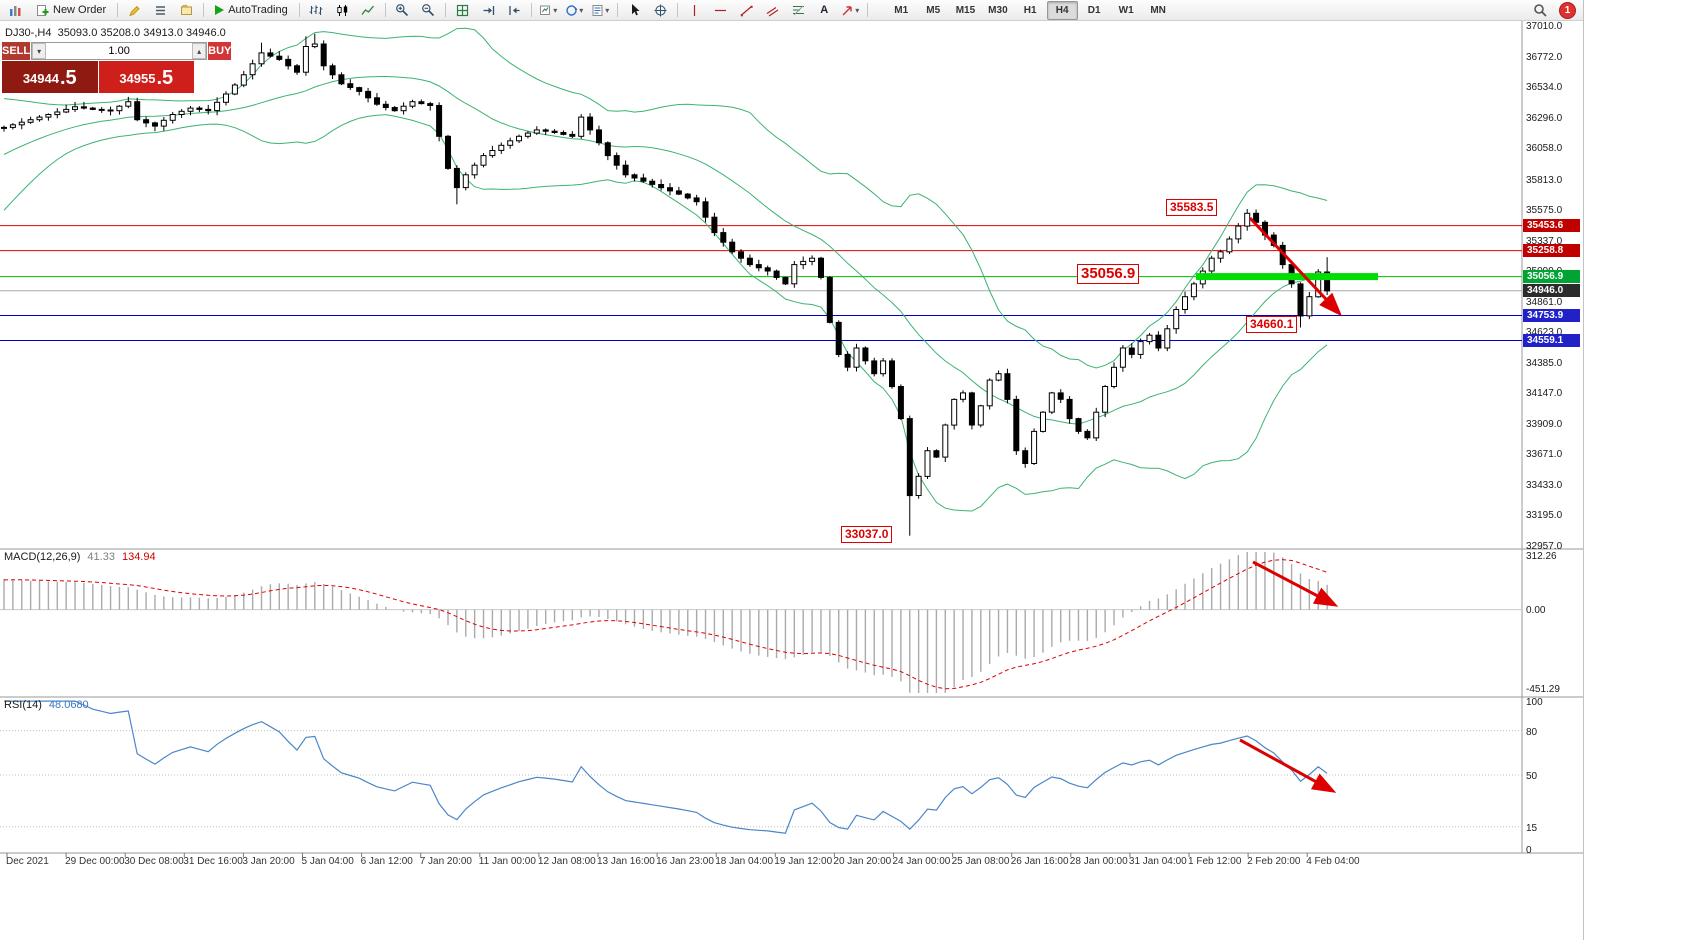  I want to click on timeframe-group: M1 M5 M15 M30 H1 H4 D1 W1 MN, so click(1030, 10).